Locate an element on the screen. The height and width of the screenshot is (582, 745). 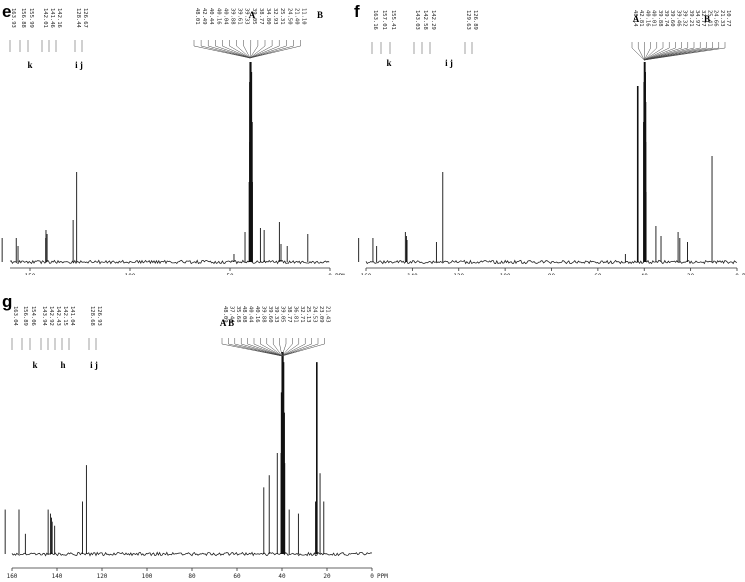
peak-group-label: h is located at coordinates (62, 365).